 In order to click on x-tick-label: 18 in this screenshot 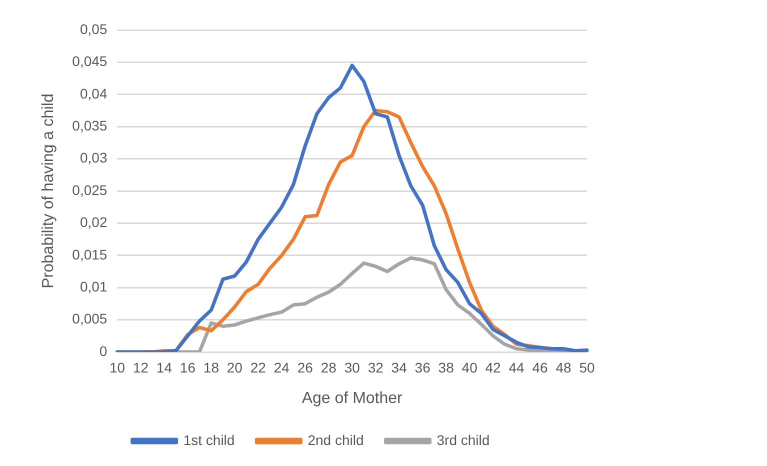, I will do `click(211, 367)`.